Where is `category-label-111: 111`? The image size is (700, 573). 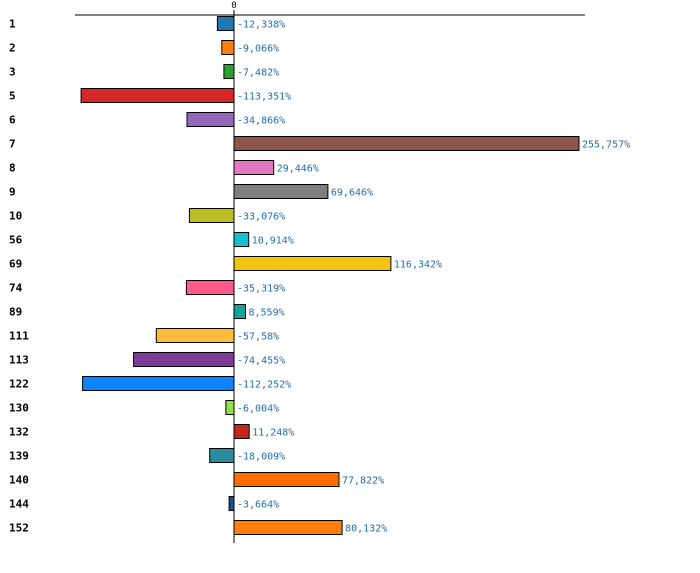
category-label-111: 111 is located at coordinates (19, 336).